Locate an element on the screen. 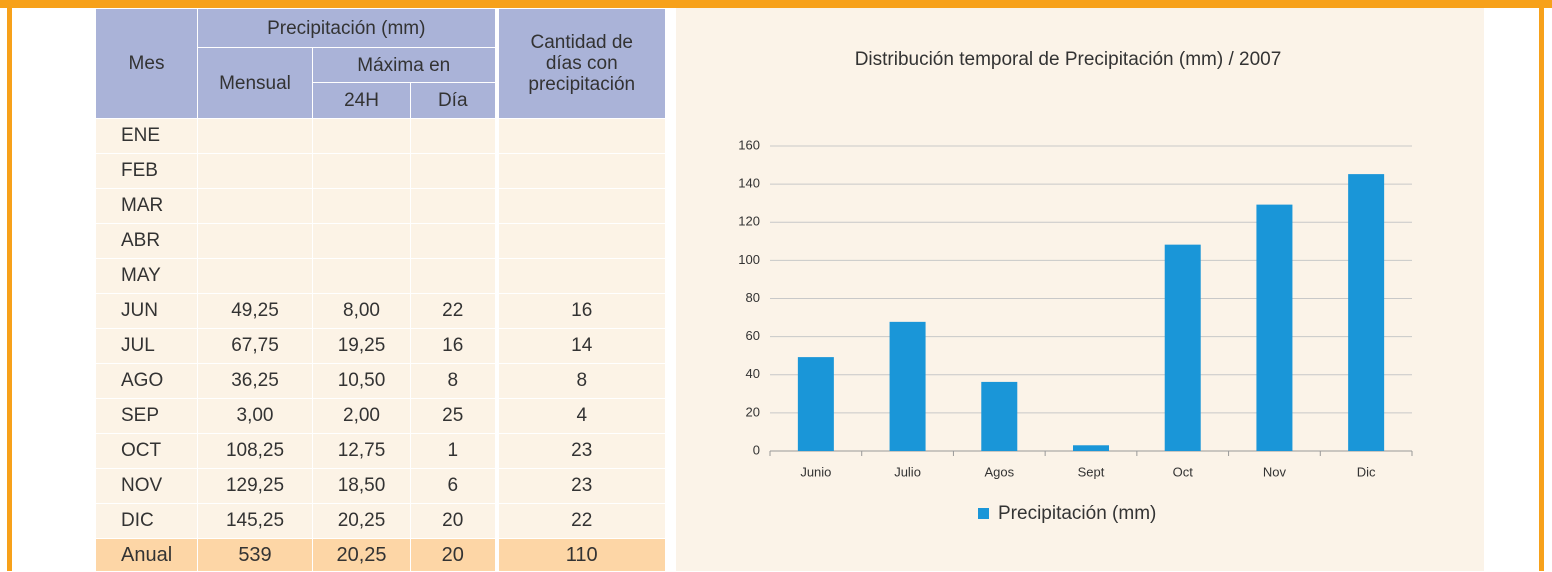 The image size is (1552, 572). y-tick-label: 20 is located at coordinates (753, 411).